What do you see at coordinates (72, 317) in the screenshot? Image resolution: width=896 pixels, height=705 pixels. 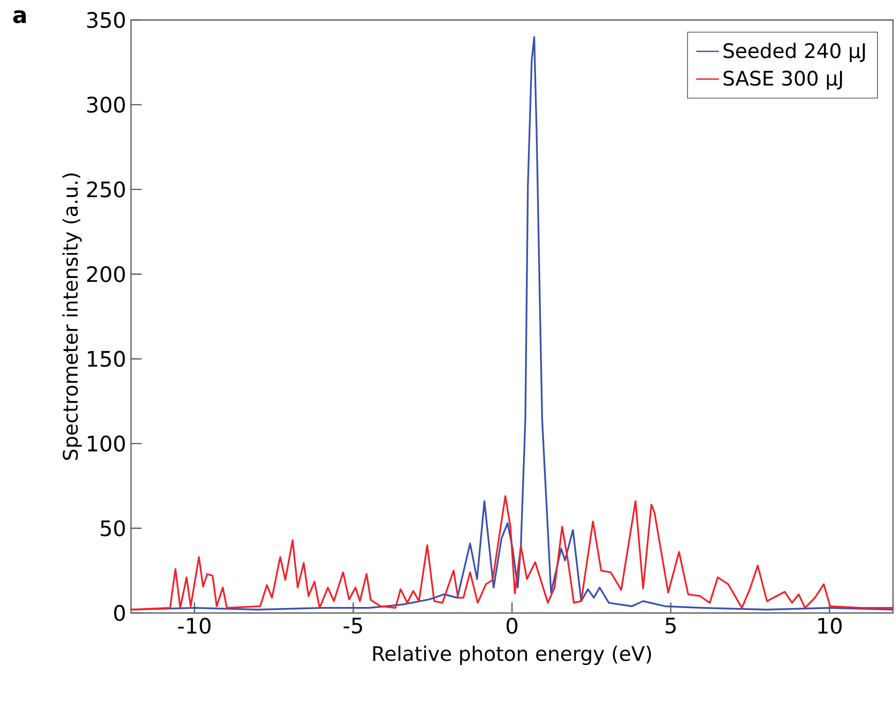 I see `y-axis-title: Spectrometer intensity (a.u.)` at bounding box center [72, 317].